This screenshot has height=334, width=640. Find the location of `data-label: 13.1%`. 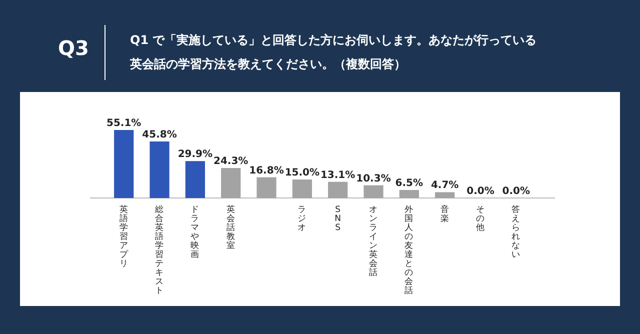

data-label: 13.1% is located at coordinates (338, 175).